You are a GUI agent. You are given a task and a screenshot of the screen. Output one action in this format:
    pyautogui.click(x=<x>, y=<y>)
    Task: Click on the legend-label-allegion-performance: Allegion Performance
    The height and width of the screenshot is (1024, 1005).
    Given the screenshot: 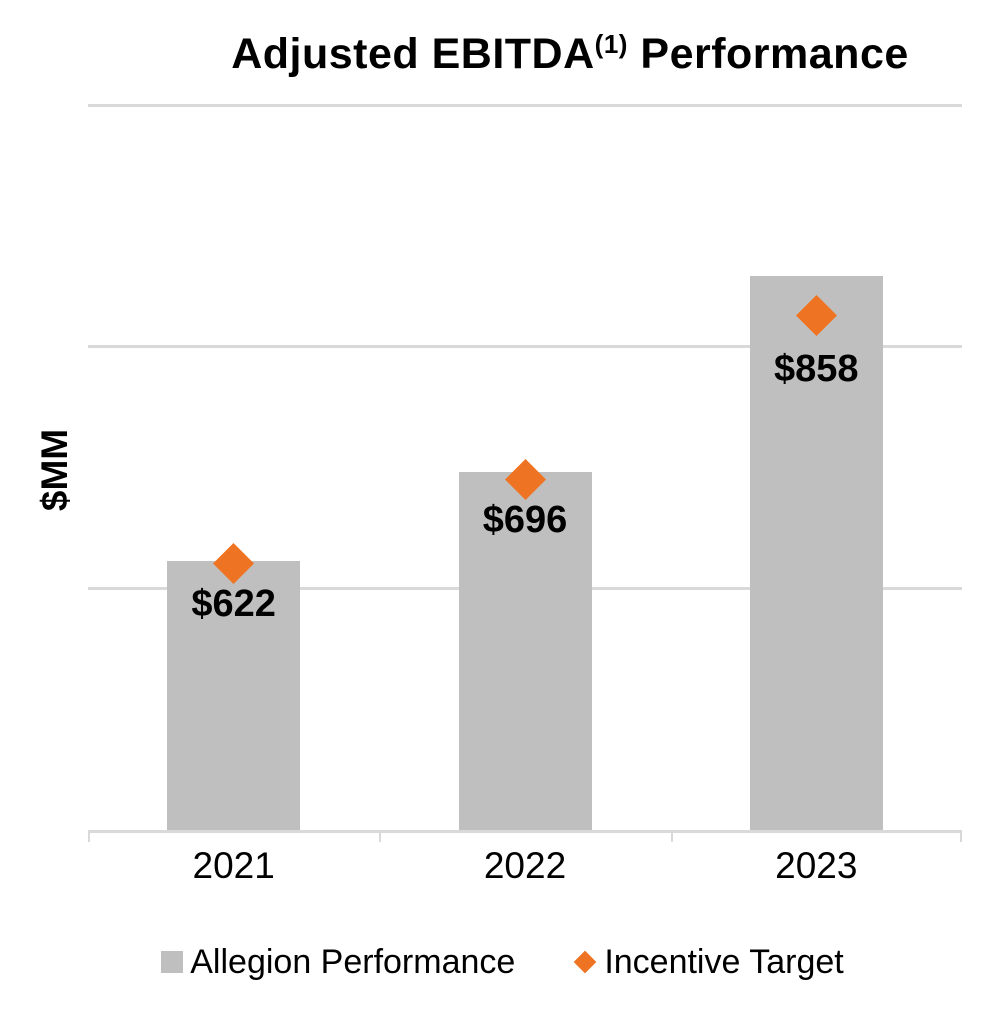 What is the action you would take?
    pyautogui.click(x=353, y=962)
    